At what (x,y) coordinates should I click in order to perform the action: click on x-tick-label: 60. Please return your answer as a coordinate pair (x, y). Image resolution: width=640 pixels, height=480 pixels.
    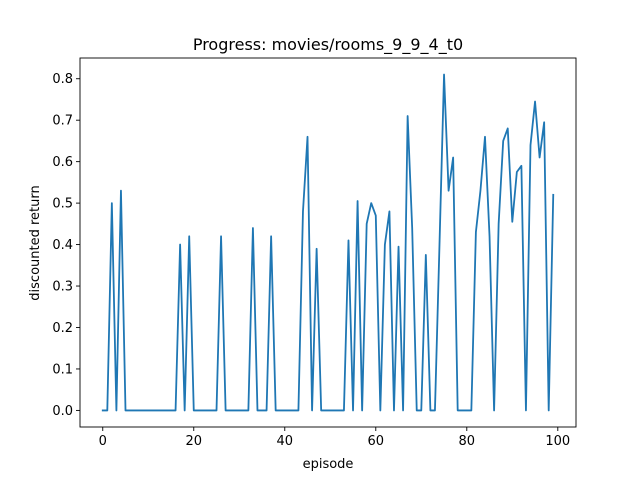
    Looking at the image, I should click on (376, 441).